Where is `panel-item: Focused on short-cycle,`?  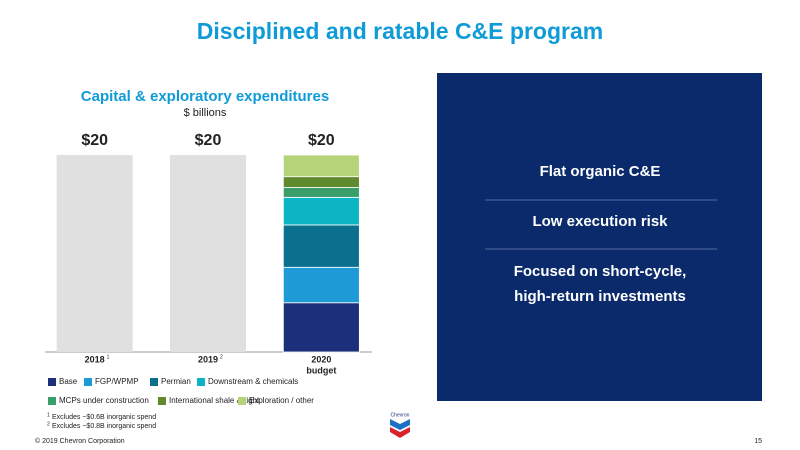
panel-item: Focused on short-cycle, is located at coordinates (600, 271).